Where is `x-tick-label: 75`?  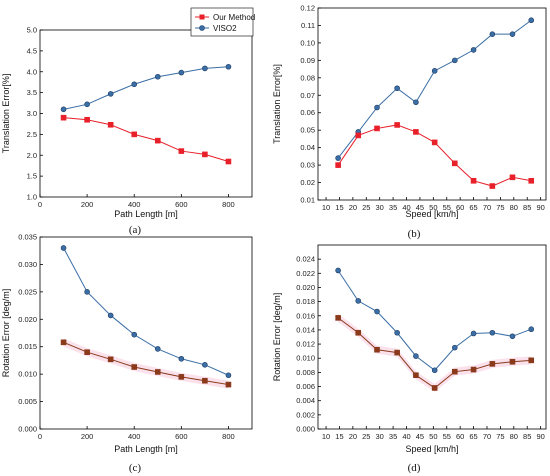
x-tick-label: 75 is located at coordinates (500, 436).